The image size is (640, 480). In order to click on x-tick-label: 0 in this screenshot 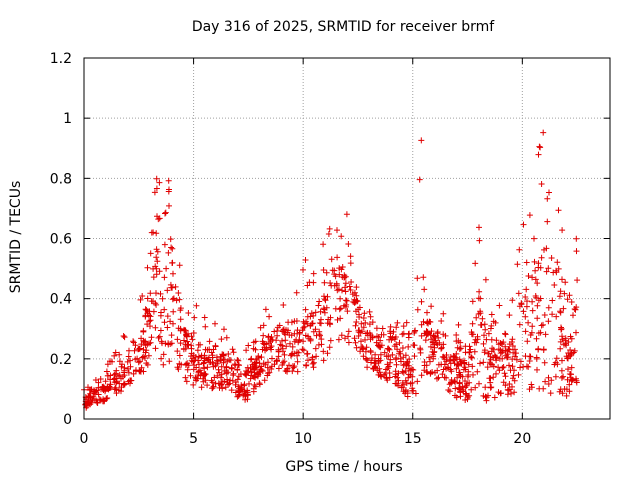, I will do `click(84, 439)`.